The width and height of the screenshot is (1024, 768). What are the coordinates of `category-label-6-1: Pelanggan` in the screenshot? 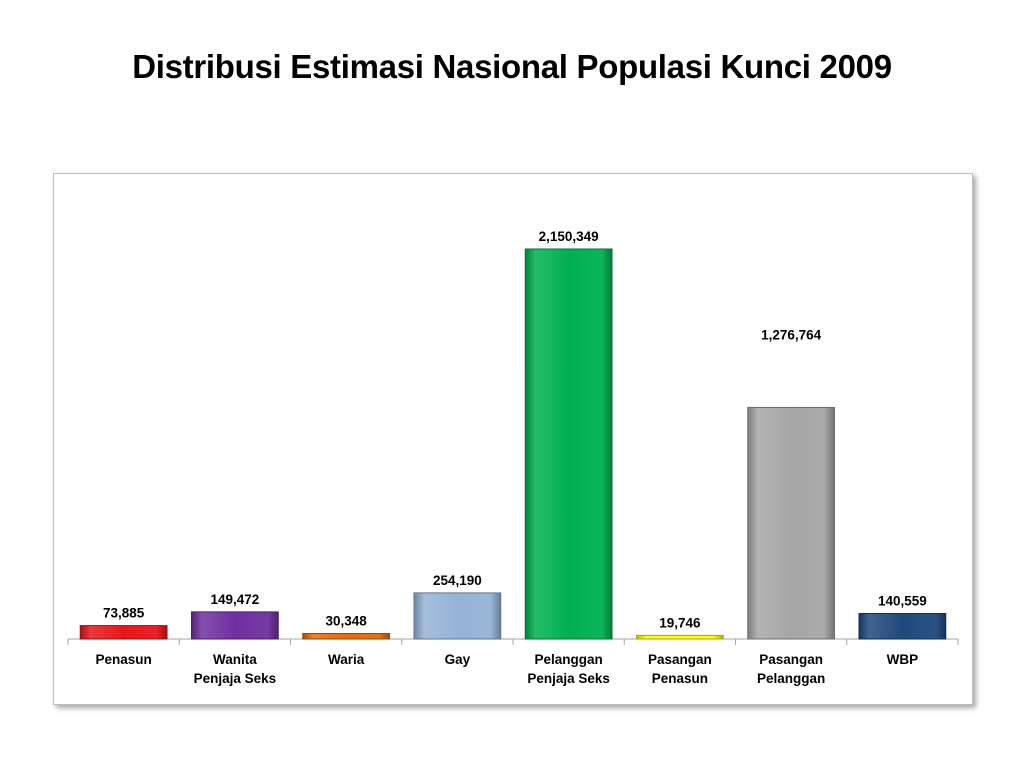 It's located at (791, 678).